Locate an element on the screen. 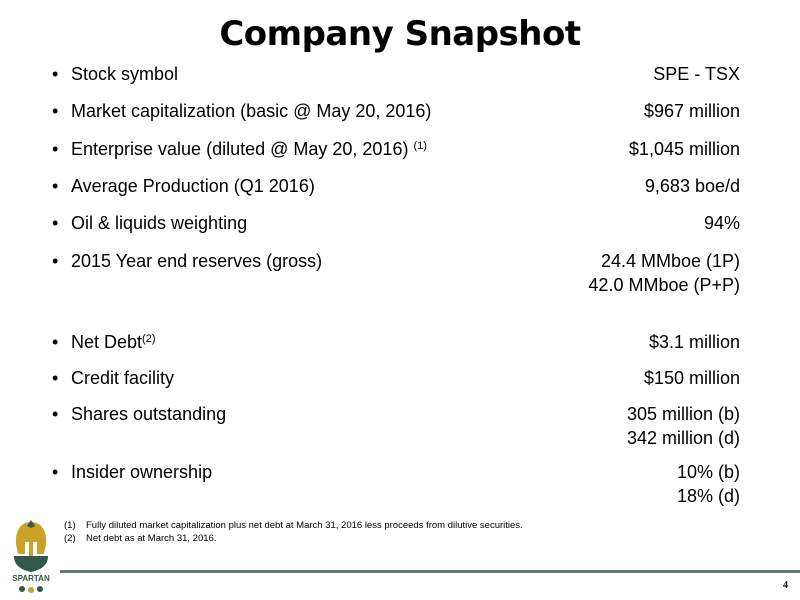 The width and height of the screenshot is (800, 600). row-value: $1,045 million is located at coordinates (684, 149).